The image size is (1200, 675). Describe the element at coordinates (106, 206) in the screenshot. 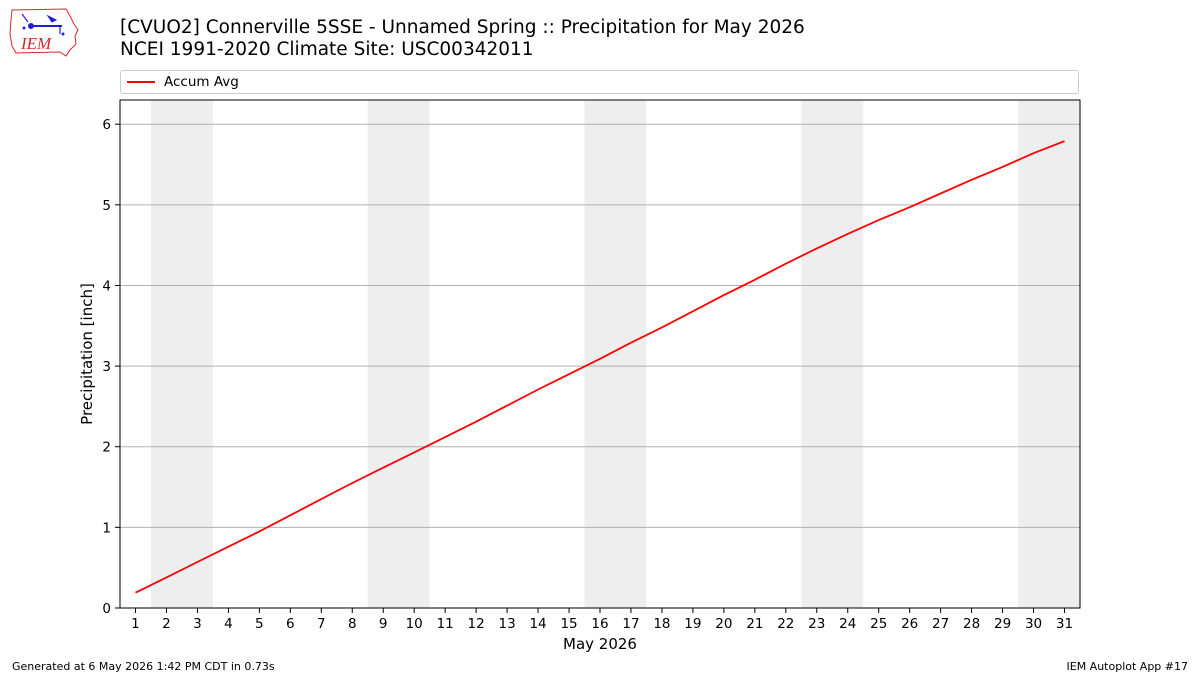

I see `y-tick-label: 5` at that location.